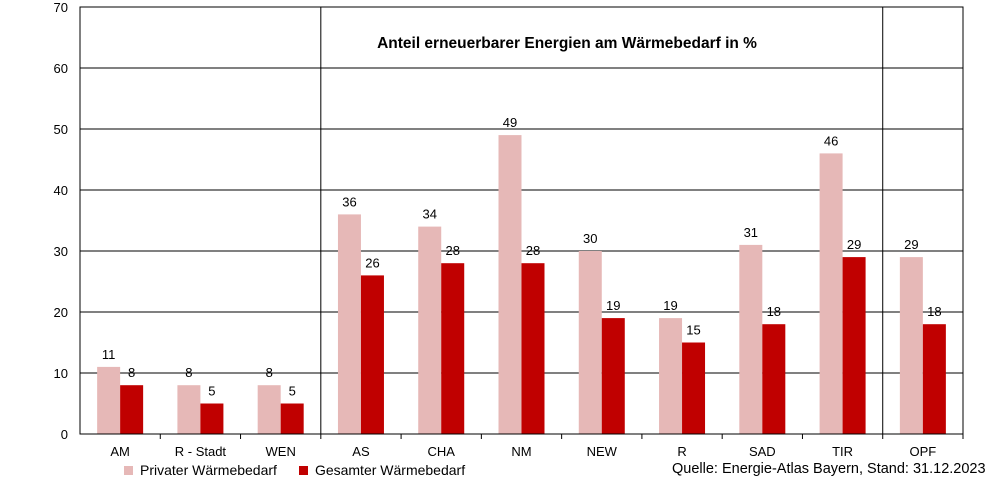 Image resolution: width=993 pixels, height=486 pixels. What do you see at coordinates (751, 232) in the screenshot?
I see `data-label: 31` at bounding box center [751, 232].